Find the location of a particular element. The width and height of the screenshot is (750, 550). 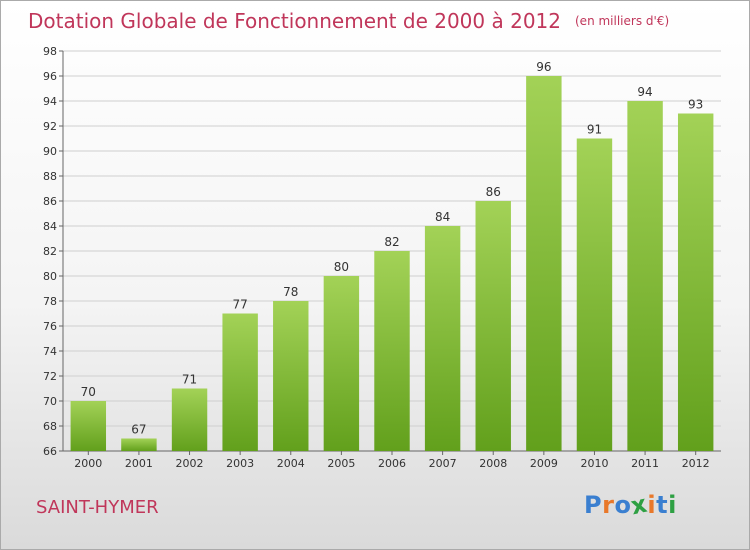

logo-letter: P is located at coordinates (593, 505).